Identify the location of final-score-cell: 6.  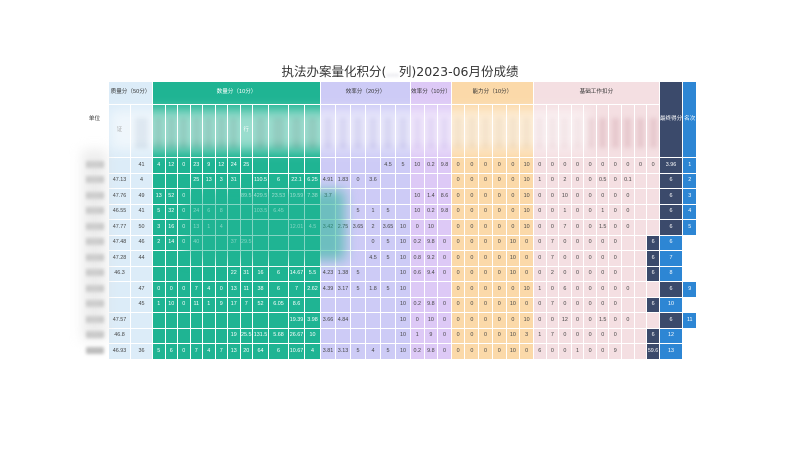
(671, 320).